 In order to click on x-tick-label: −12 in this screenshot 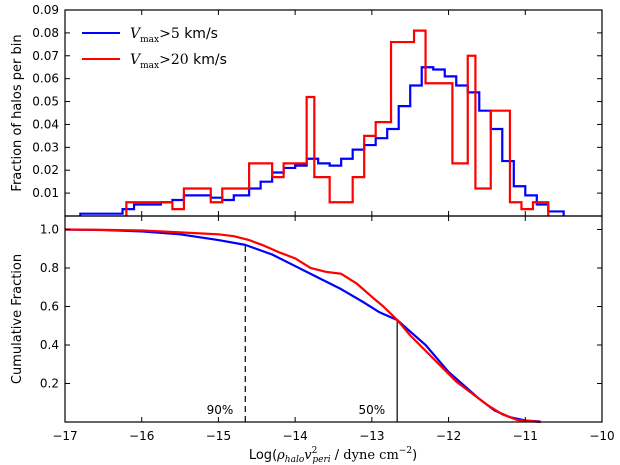, I will do `click(448, 436)`.